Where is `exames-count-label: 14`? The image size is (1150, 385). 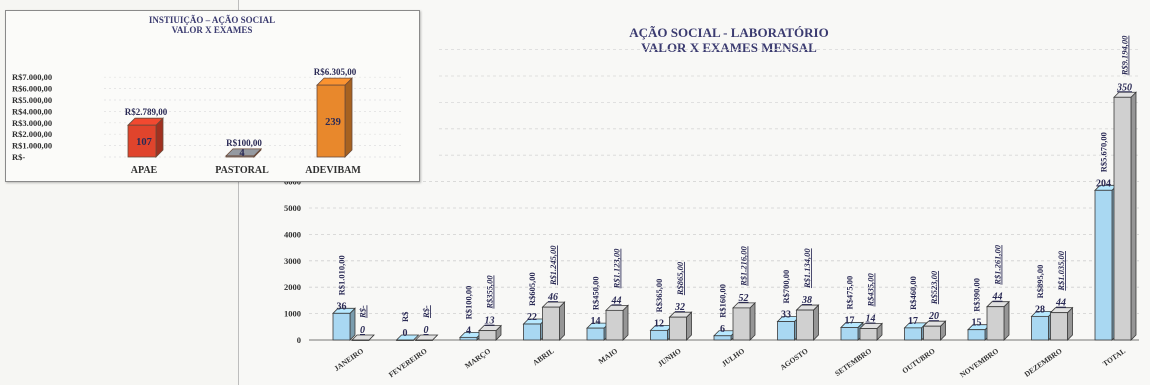 exames-count-label: 14 is located at coordinates (596, 321).